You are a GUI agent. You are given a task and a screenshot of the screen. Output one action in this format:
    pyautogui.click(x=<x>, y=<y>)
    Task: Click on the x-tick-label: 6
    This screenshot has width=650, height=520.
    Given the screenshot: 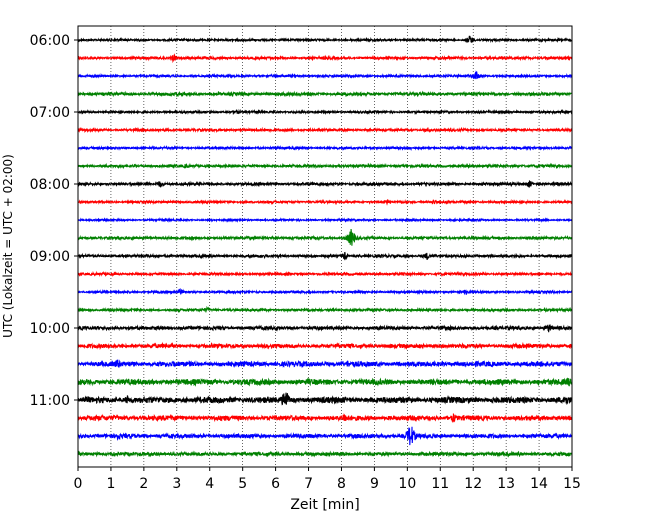 What is the action you would take?
    pyautogui.click(x=275, y=484)
    